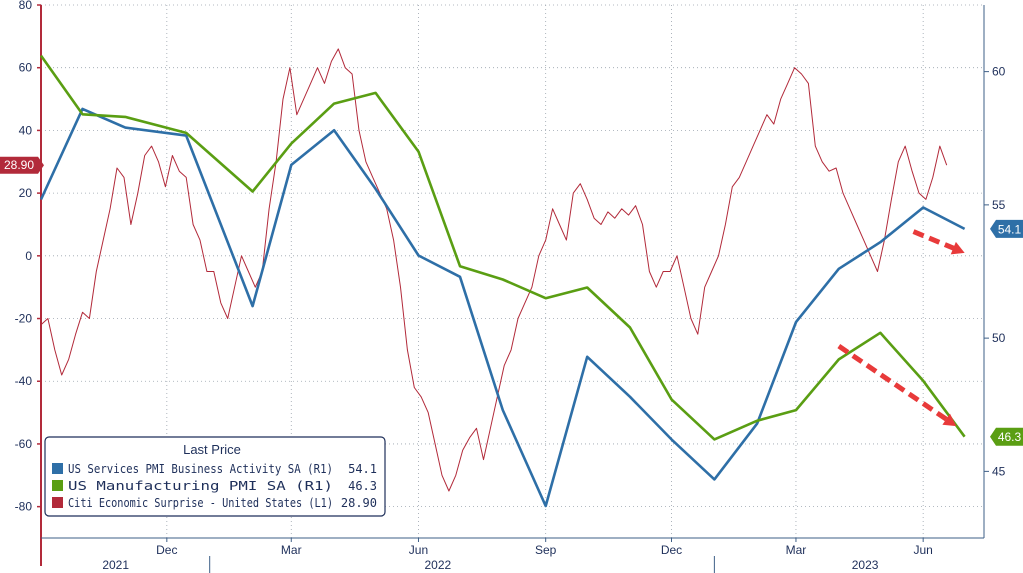  I want to click on year-label: 2022, so click(437, 565).